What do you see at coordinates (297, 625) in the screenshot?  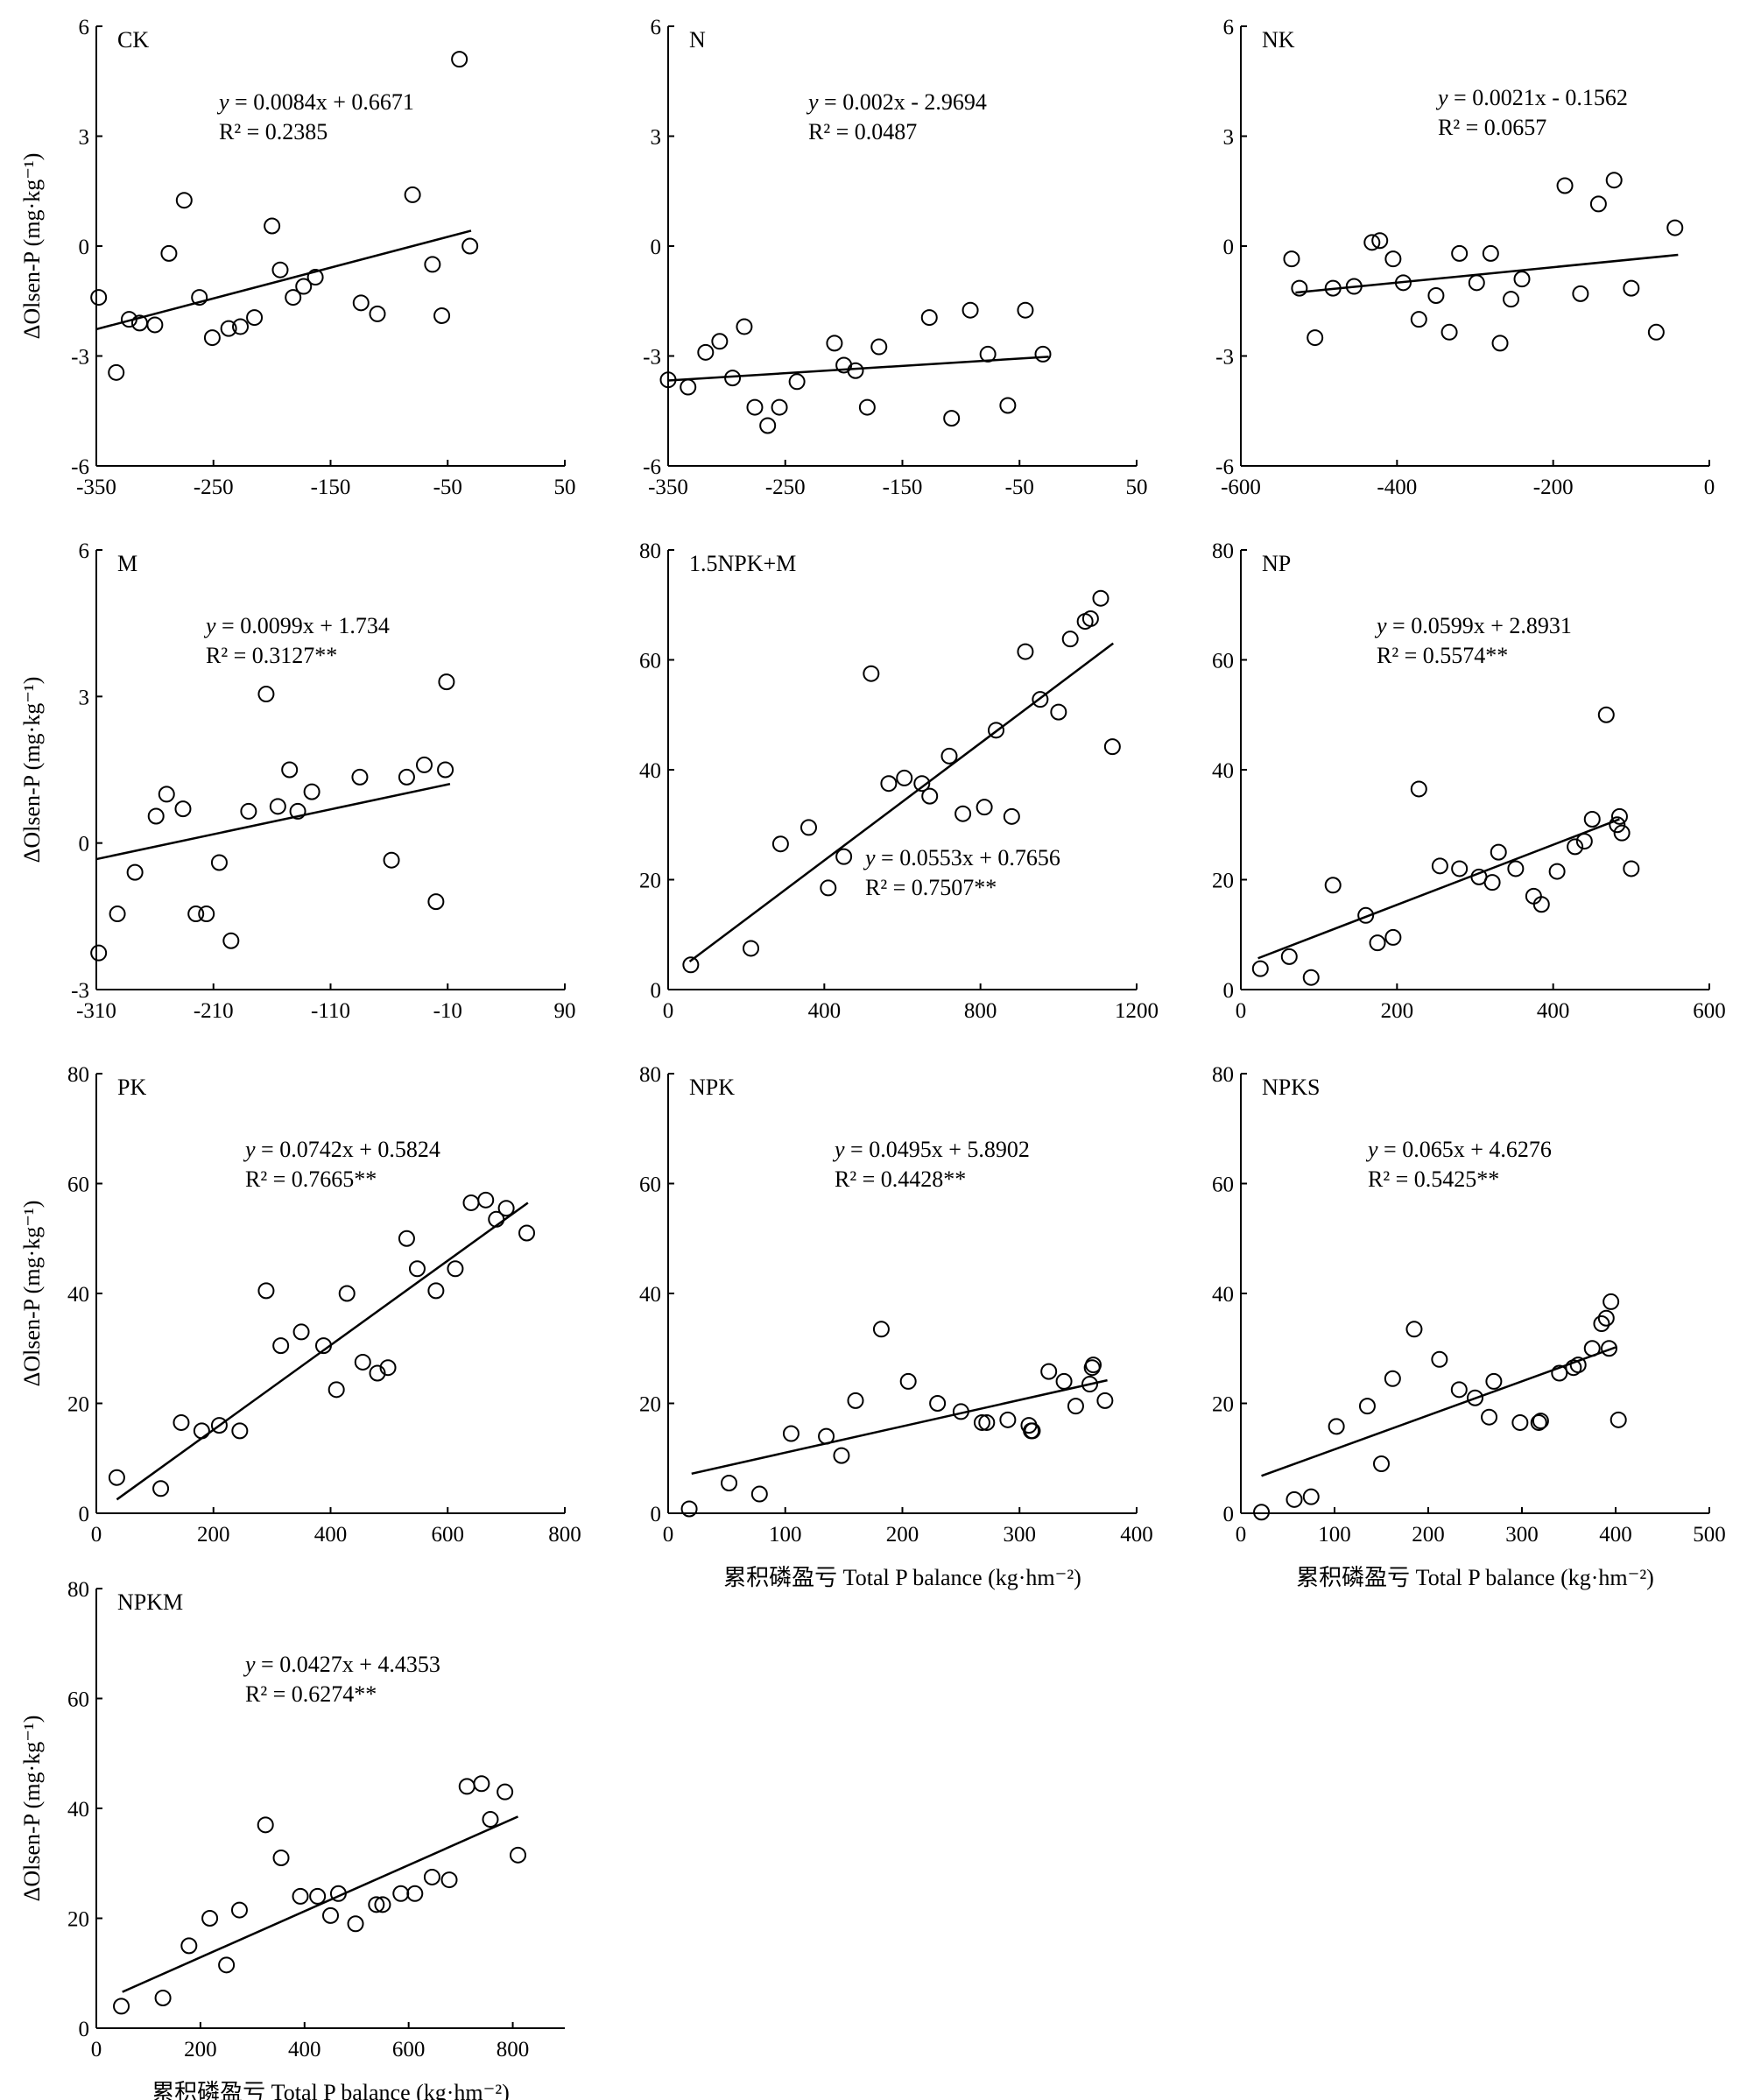 I see `regression-equation: y = 0.0099x + 1.734` at bounding box center [297, 625].